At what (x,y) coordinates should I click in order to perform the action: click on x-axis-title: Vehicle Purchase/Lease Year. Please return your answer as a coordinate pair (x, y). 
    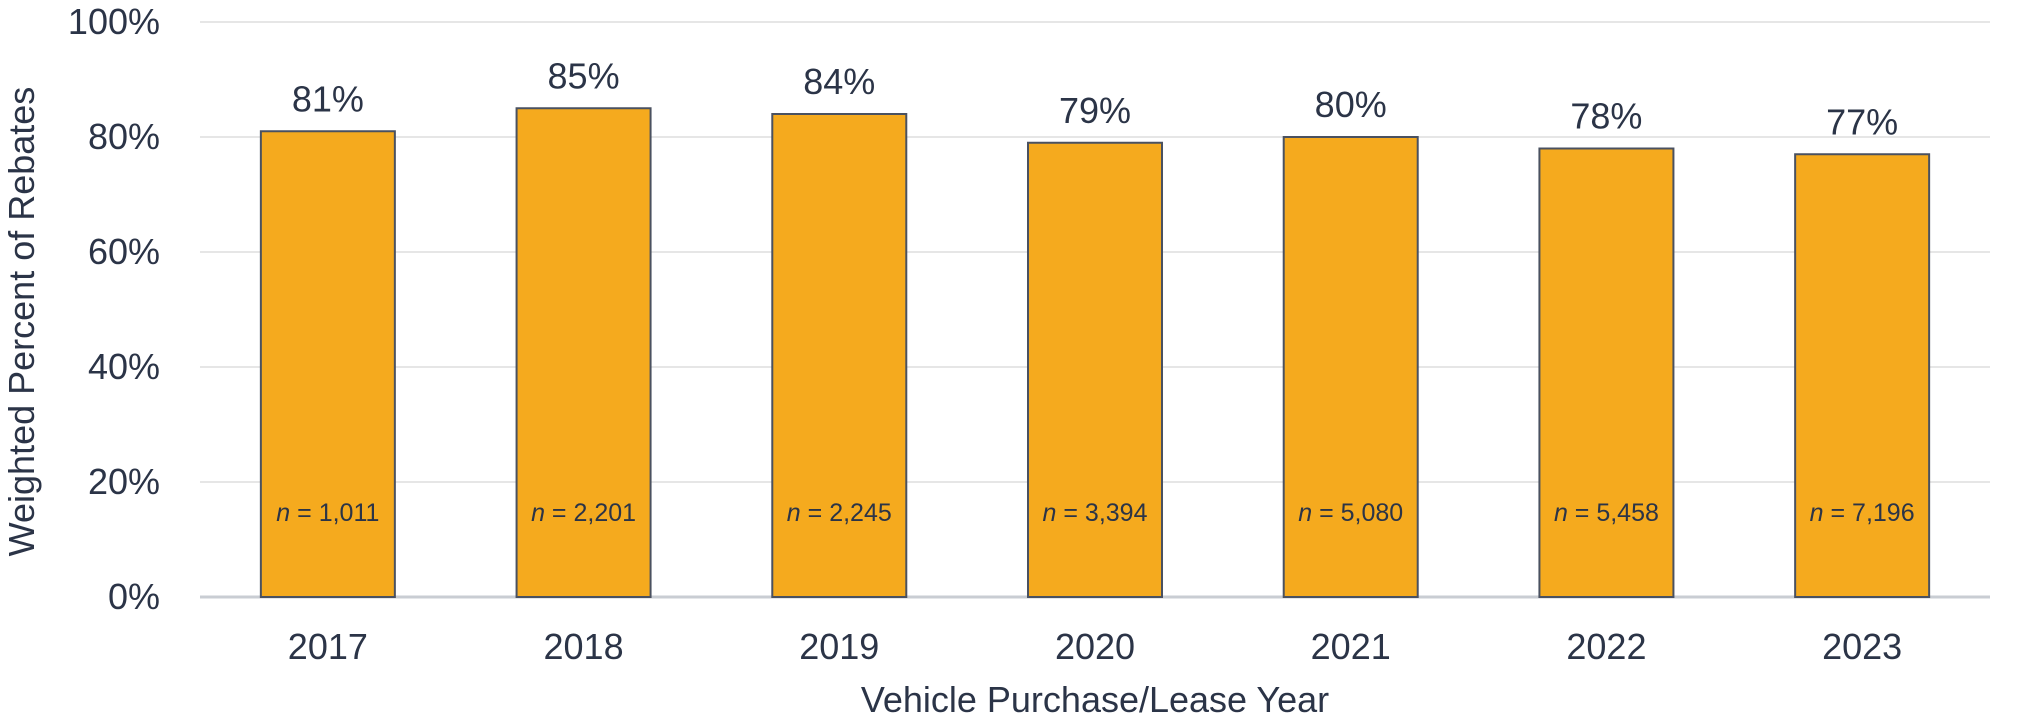
    Looking at the image, I should click on (1095, 699).